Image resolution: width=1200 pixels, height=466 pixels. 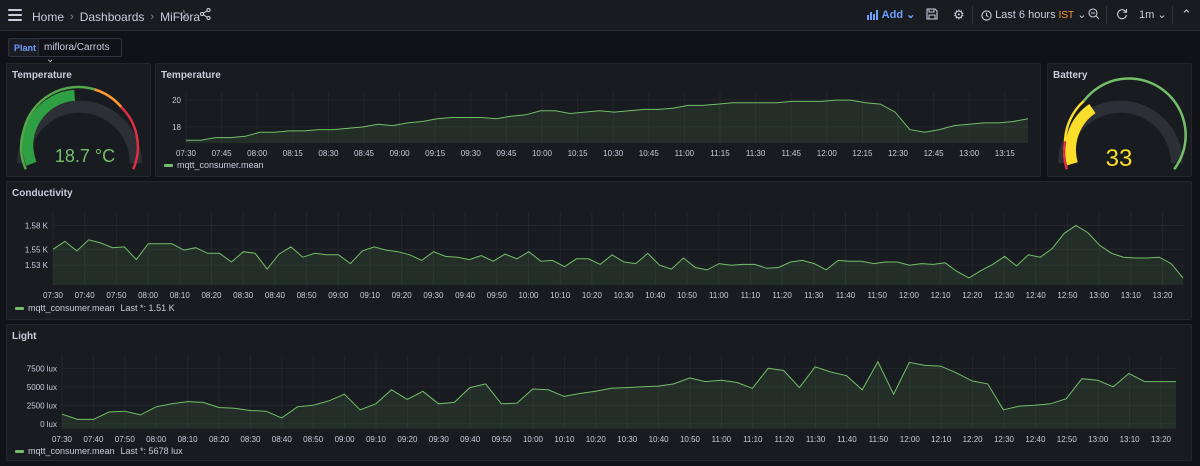 What do you see at coordinates (959, 14) in the screenshot?
I see `gear-icon: ⚙` at bounding box center [959, 14].